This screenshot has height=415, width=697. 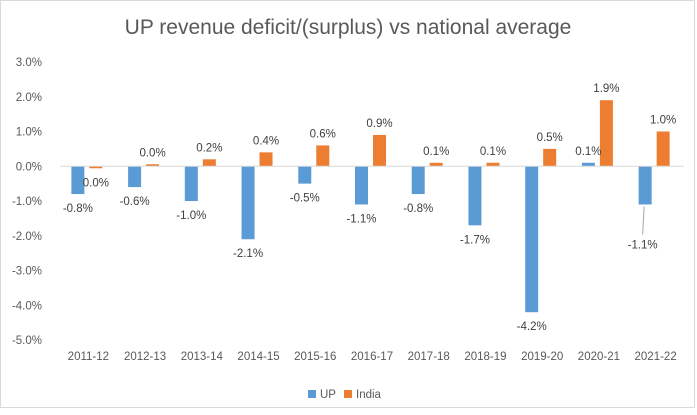 I want to click on data-label-up: 0.1%, so click(x=588, y=152).